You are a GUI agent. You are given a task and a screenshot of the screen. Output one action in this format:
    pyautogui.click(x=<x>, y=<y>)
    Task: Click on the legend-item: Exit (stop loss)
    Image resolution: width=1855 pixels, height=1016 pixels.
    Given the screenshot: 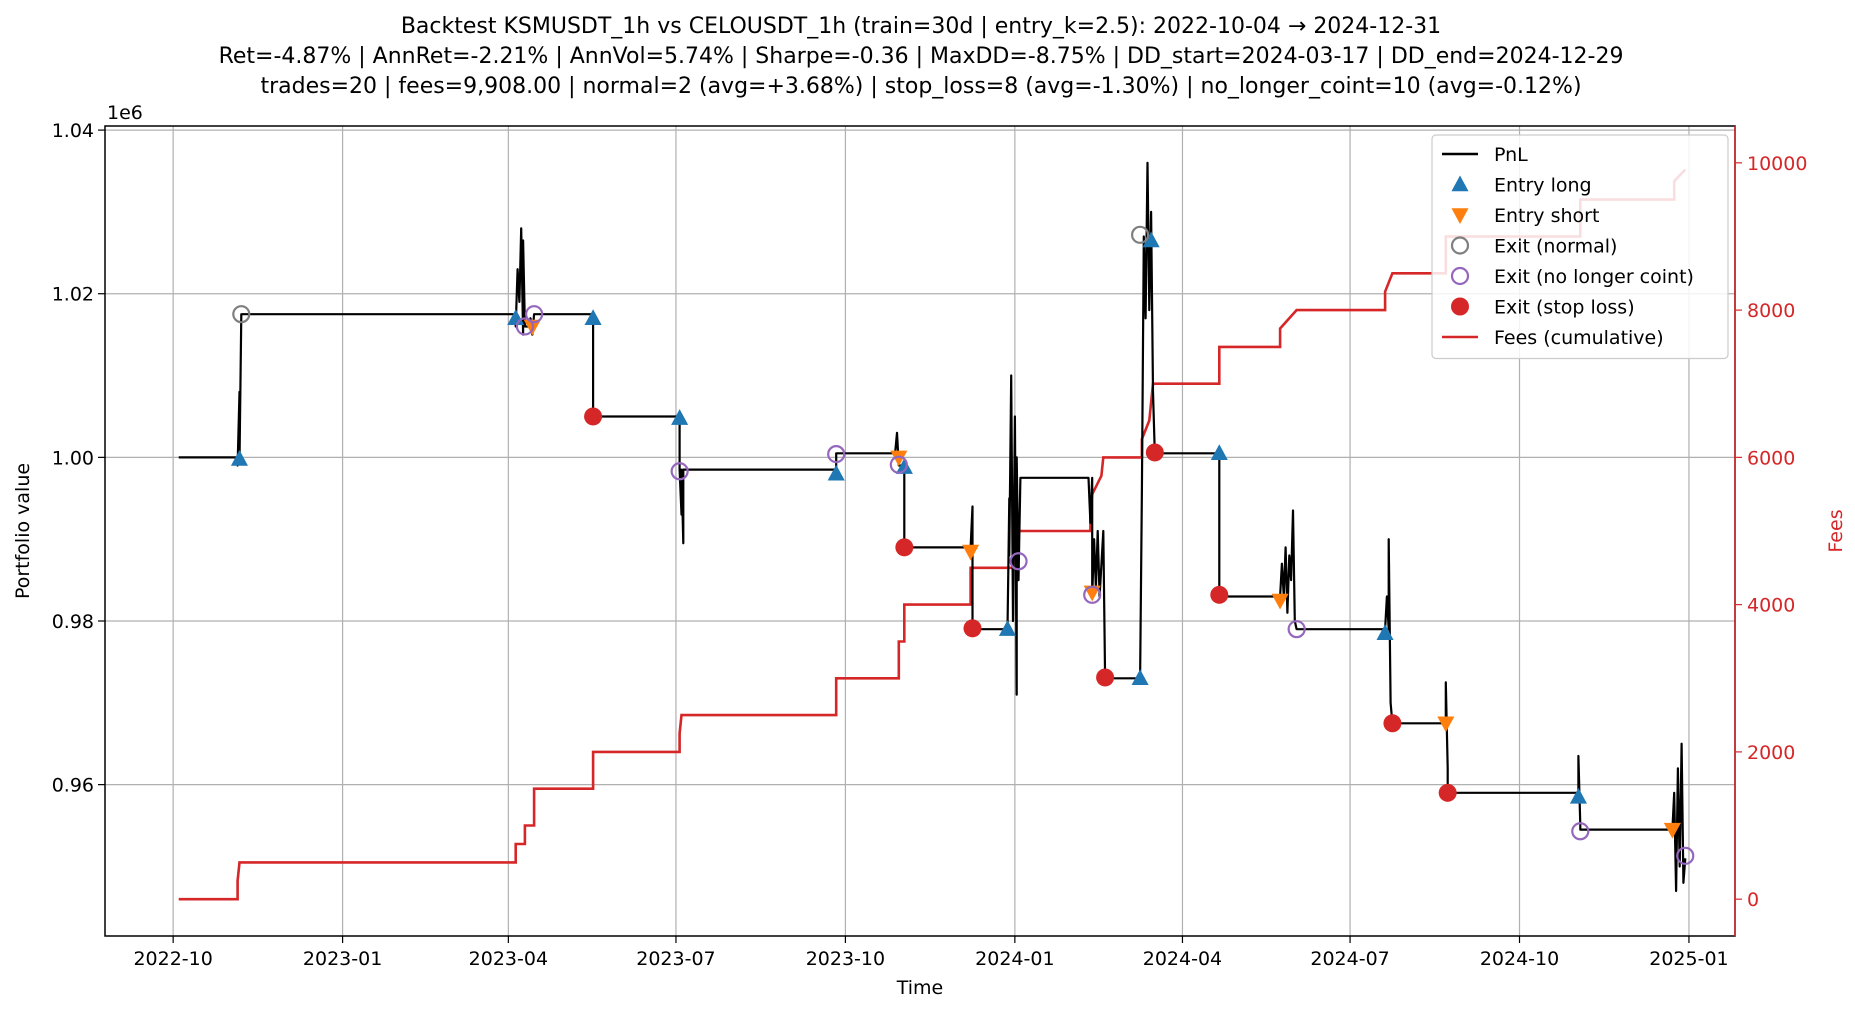 What is the action you would take?
    pyautogui.click(x=1543, y=308)
    